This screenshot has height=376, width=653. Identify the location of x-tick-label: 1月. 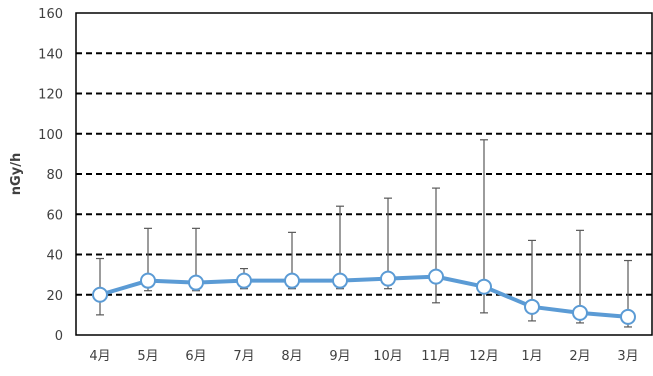
(531, 356).